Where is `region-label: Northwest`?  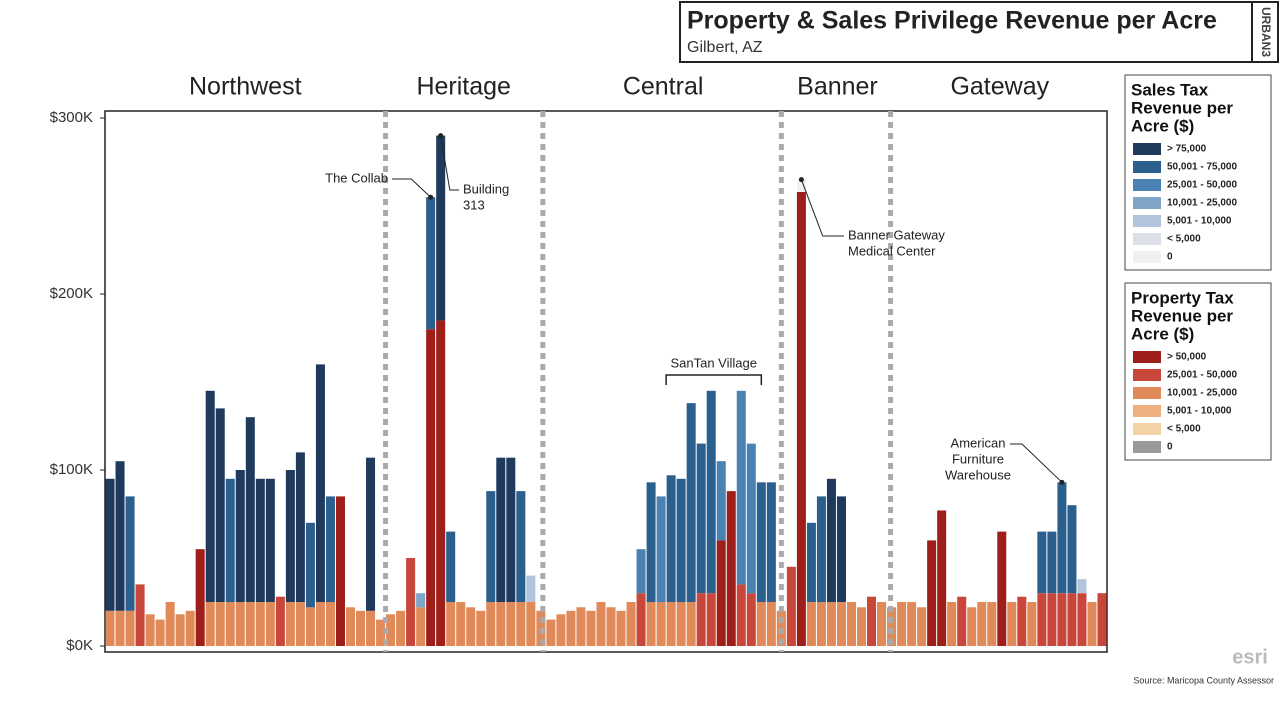 region-label: Northwest is located at coordinates (245, 87).